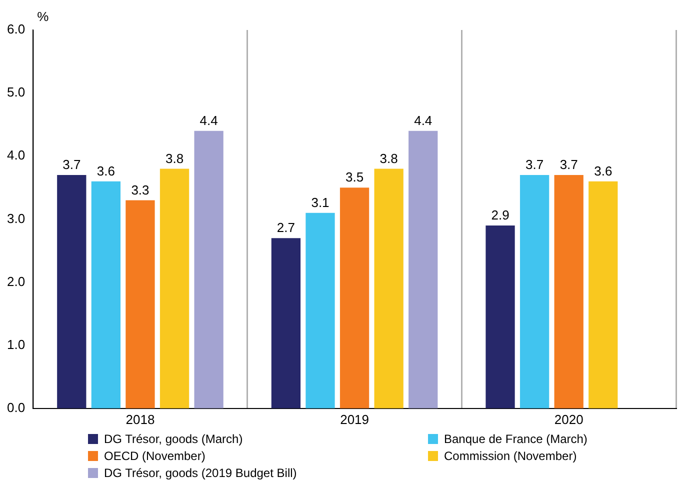 The width and height of the screenshot is (684, 495). Describe the element at coordinates (16, 344) in the screenshot. I see `y-tick-label: 1.0` at that location.